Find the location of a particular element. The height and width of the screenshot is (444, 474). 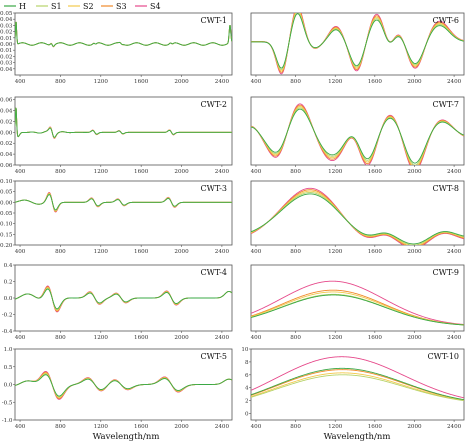

y-tick-label: -0.04 is located at coordinates (6, 155).